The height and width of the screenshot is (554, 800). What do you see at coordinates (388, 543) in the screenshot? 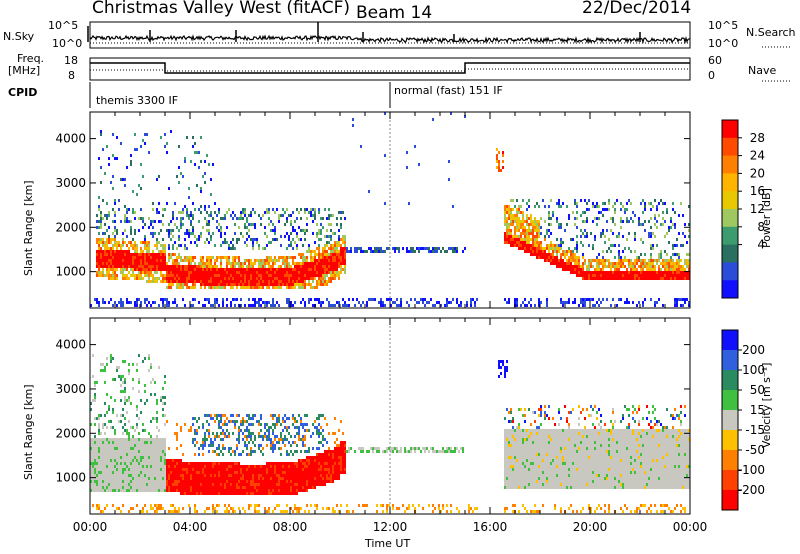
I see `x-axis-title: Time UT` at bounding box center [388, 543].